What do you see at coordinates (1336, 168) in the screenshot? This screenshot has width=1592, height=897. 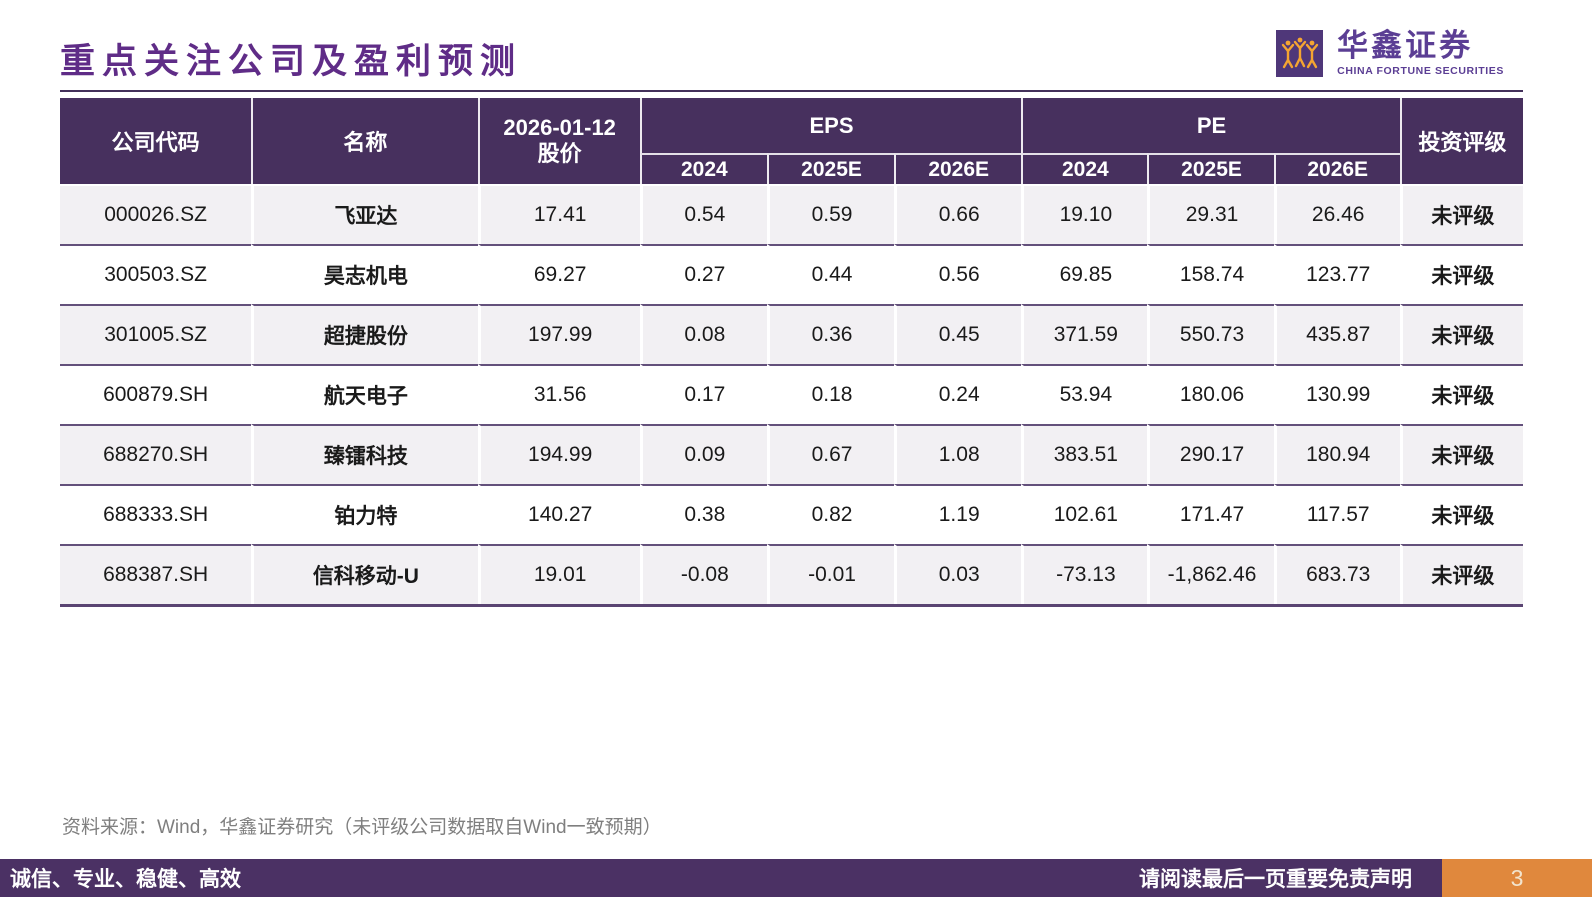 I see `col-header-pe-2026e: 2026E` at bounding box center [1336, 168].